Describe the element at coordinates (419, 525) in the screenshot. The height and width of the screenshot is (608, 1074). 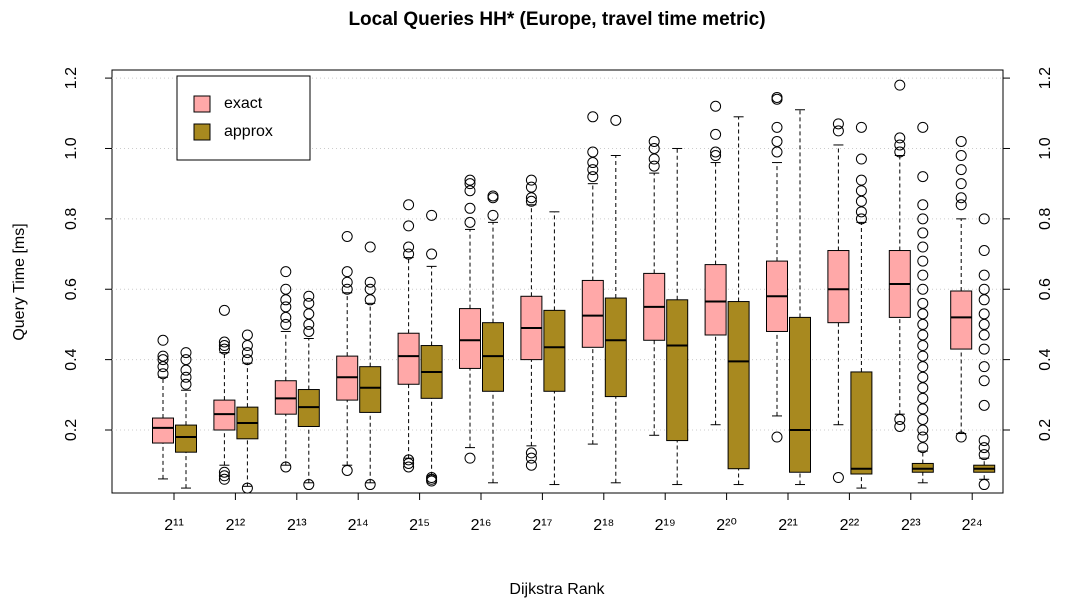
I see `x-tick-label: 2¹⁵` at that location.